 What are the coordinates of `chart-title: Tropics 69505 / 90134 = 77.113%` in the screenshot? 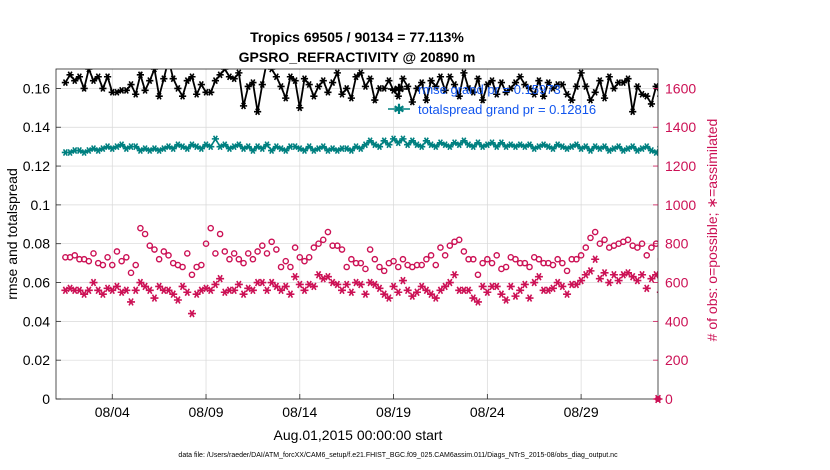 It's located at (357, 37).